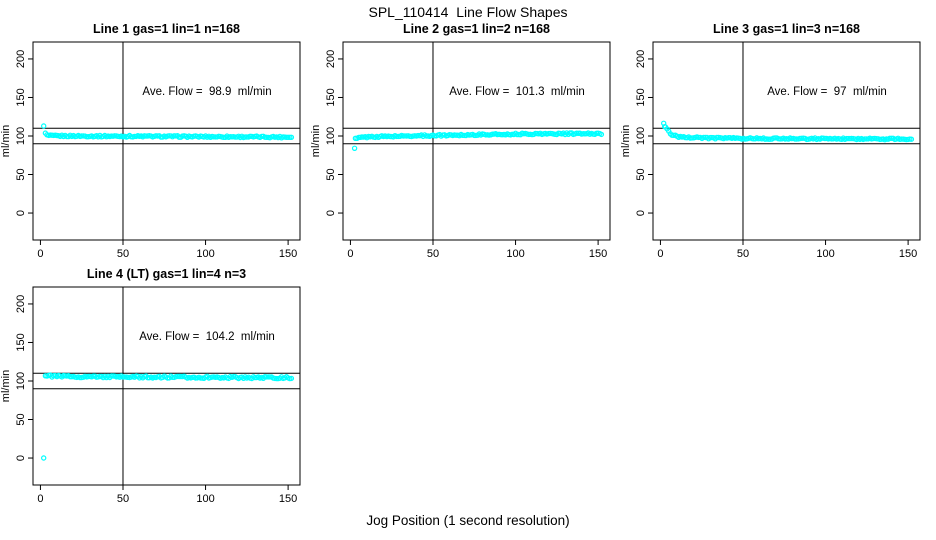  What do you see at coordinates (476, 29) in the screenshot?
I see `subplot-title: Line 2 gas=1 lin=2 n=168` at bounding box center [476, 29].